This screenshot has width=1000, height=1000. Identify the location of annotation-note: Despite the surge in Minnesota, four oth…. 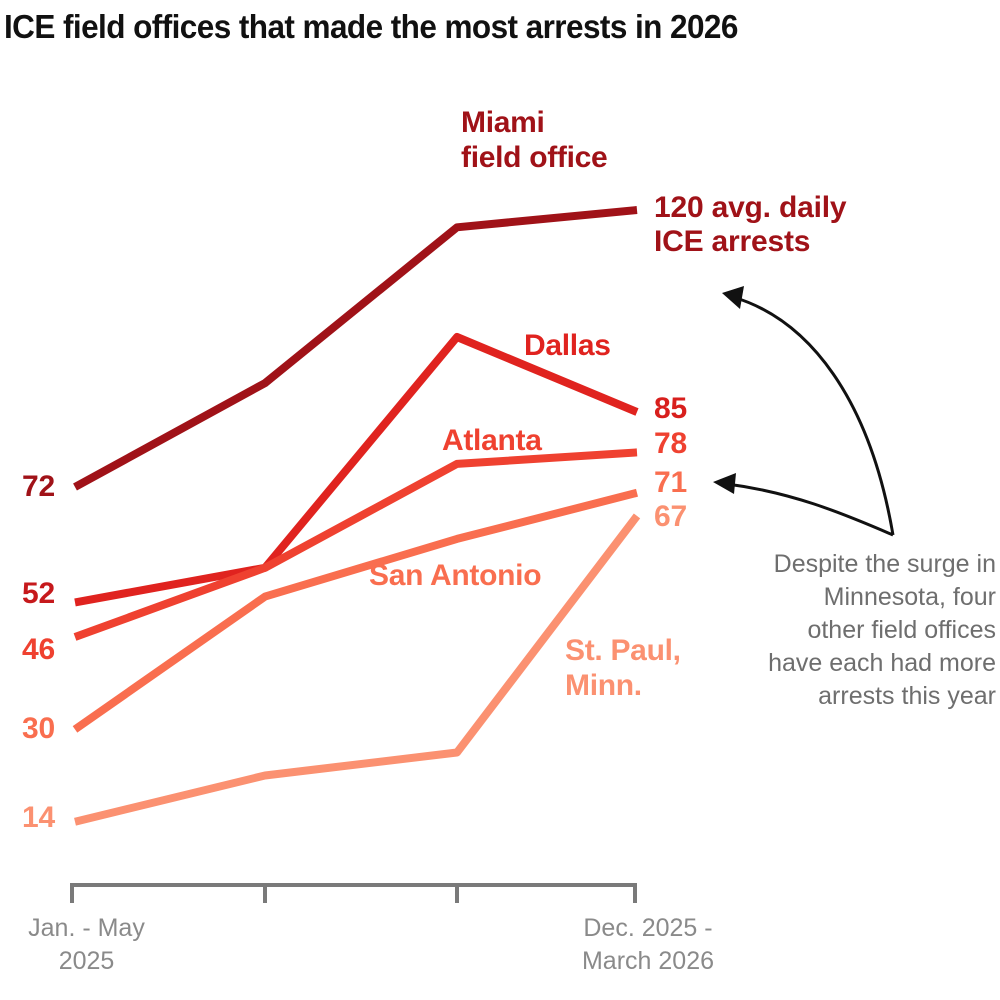
(882, 630).